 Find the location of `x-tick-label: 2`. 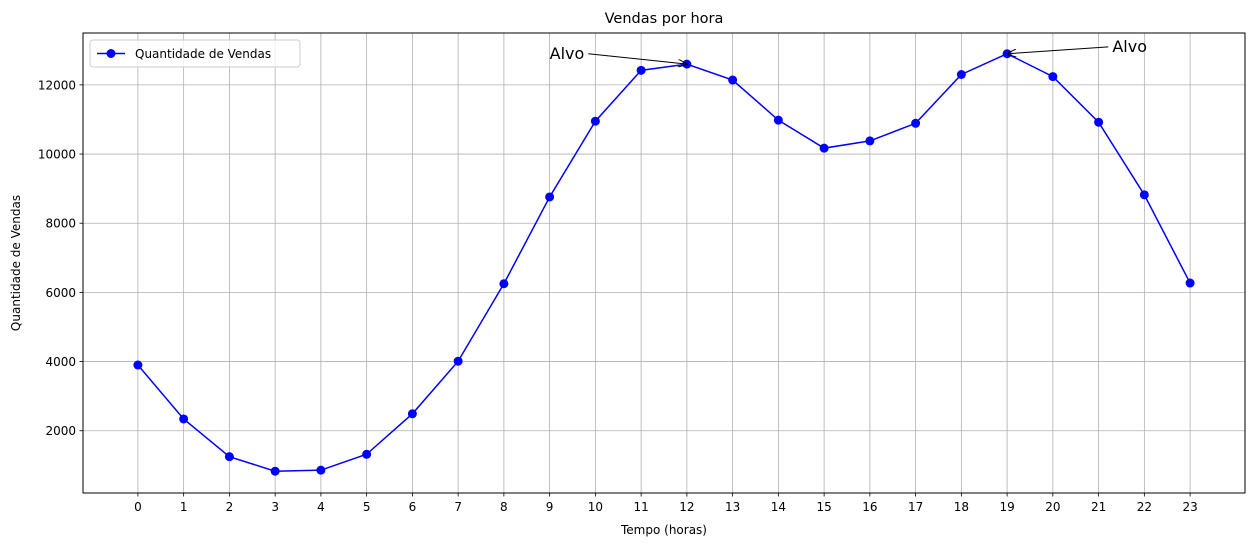

x-tick-label: 2 is located at coordinates (230, 507).